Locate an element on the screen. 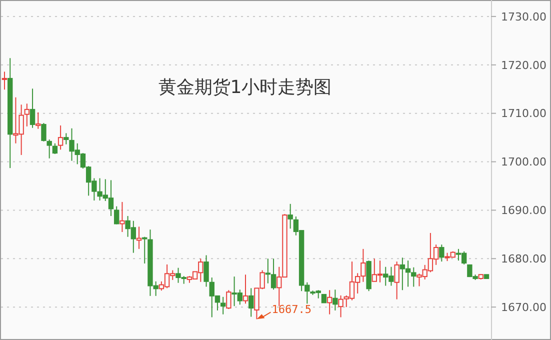 The height and width of the screenshot is (340, 551). y-tick-label: 1700.00 is located at coordinates (523, 162).